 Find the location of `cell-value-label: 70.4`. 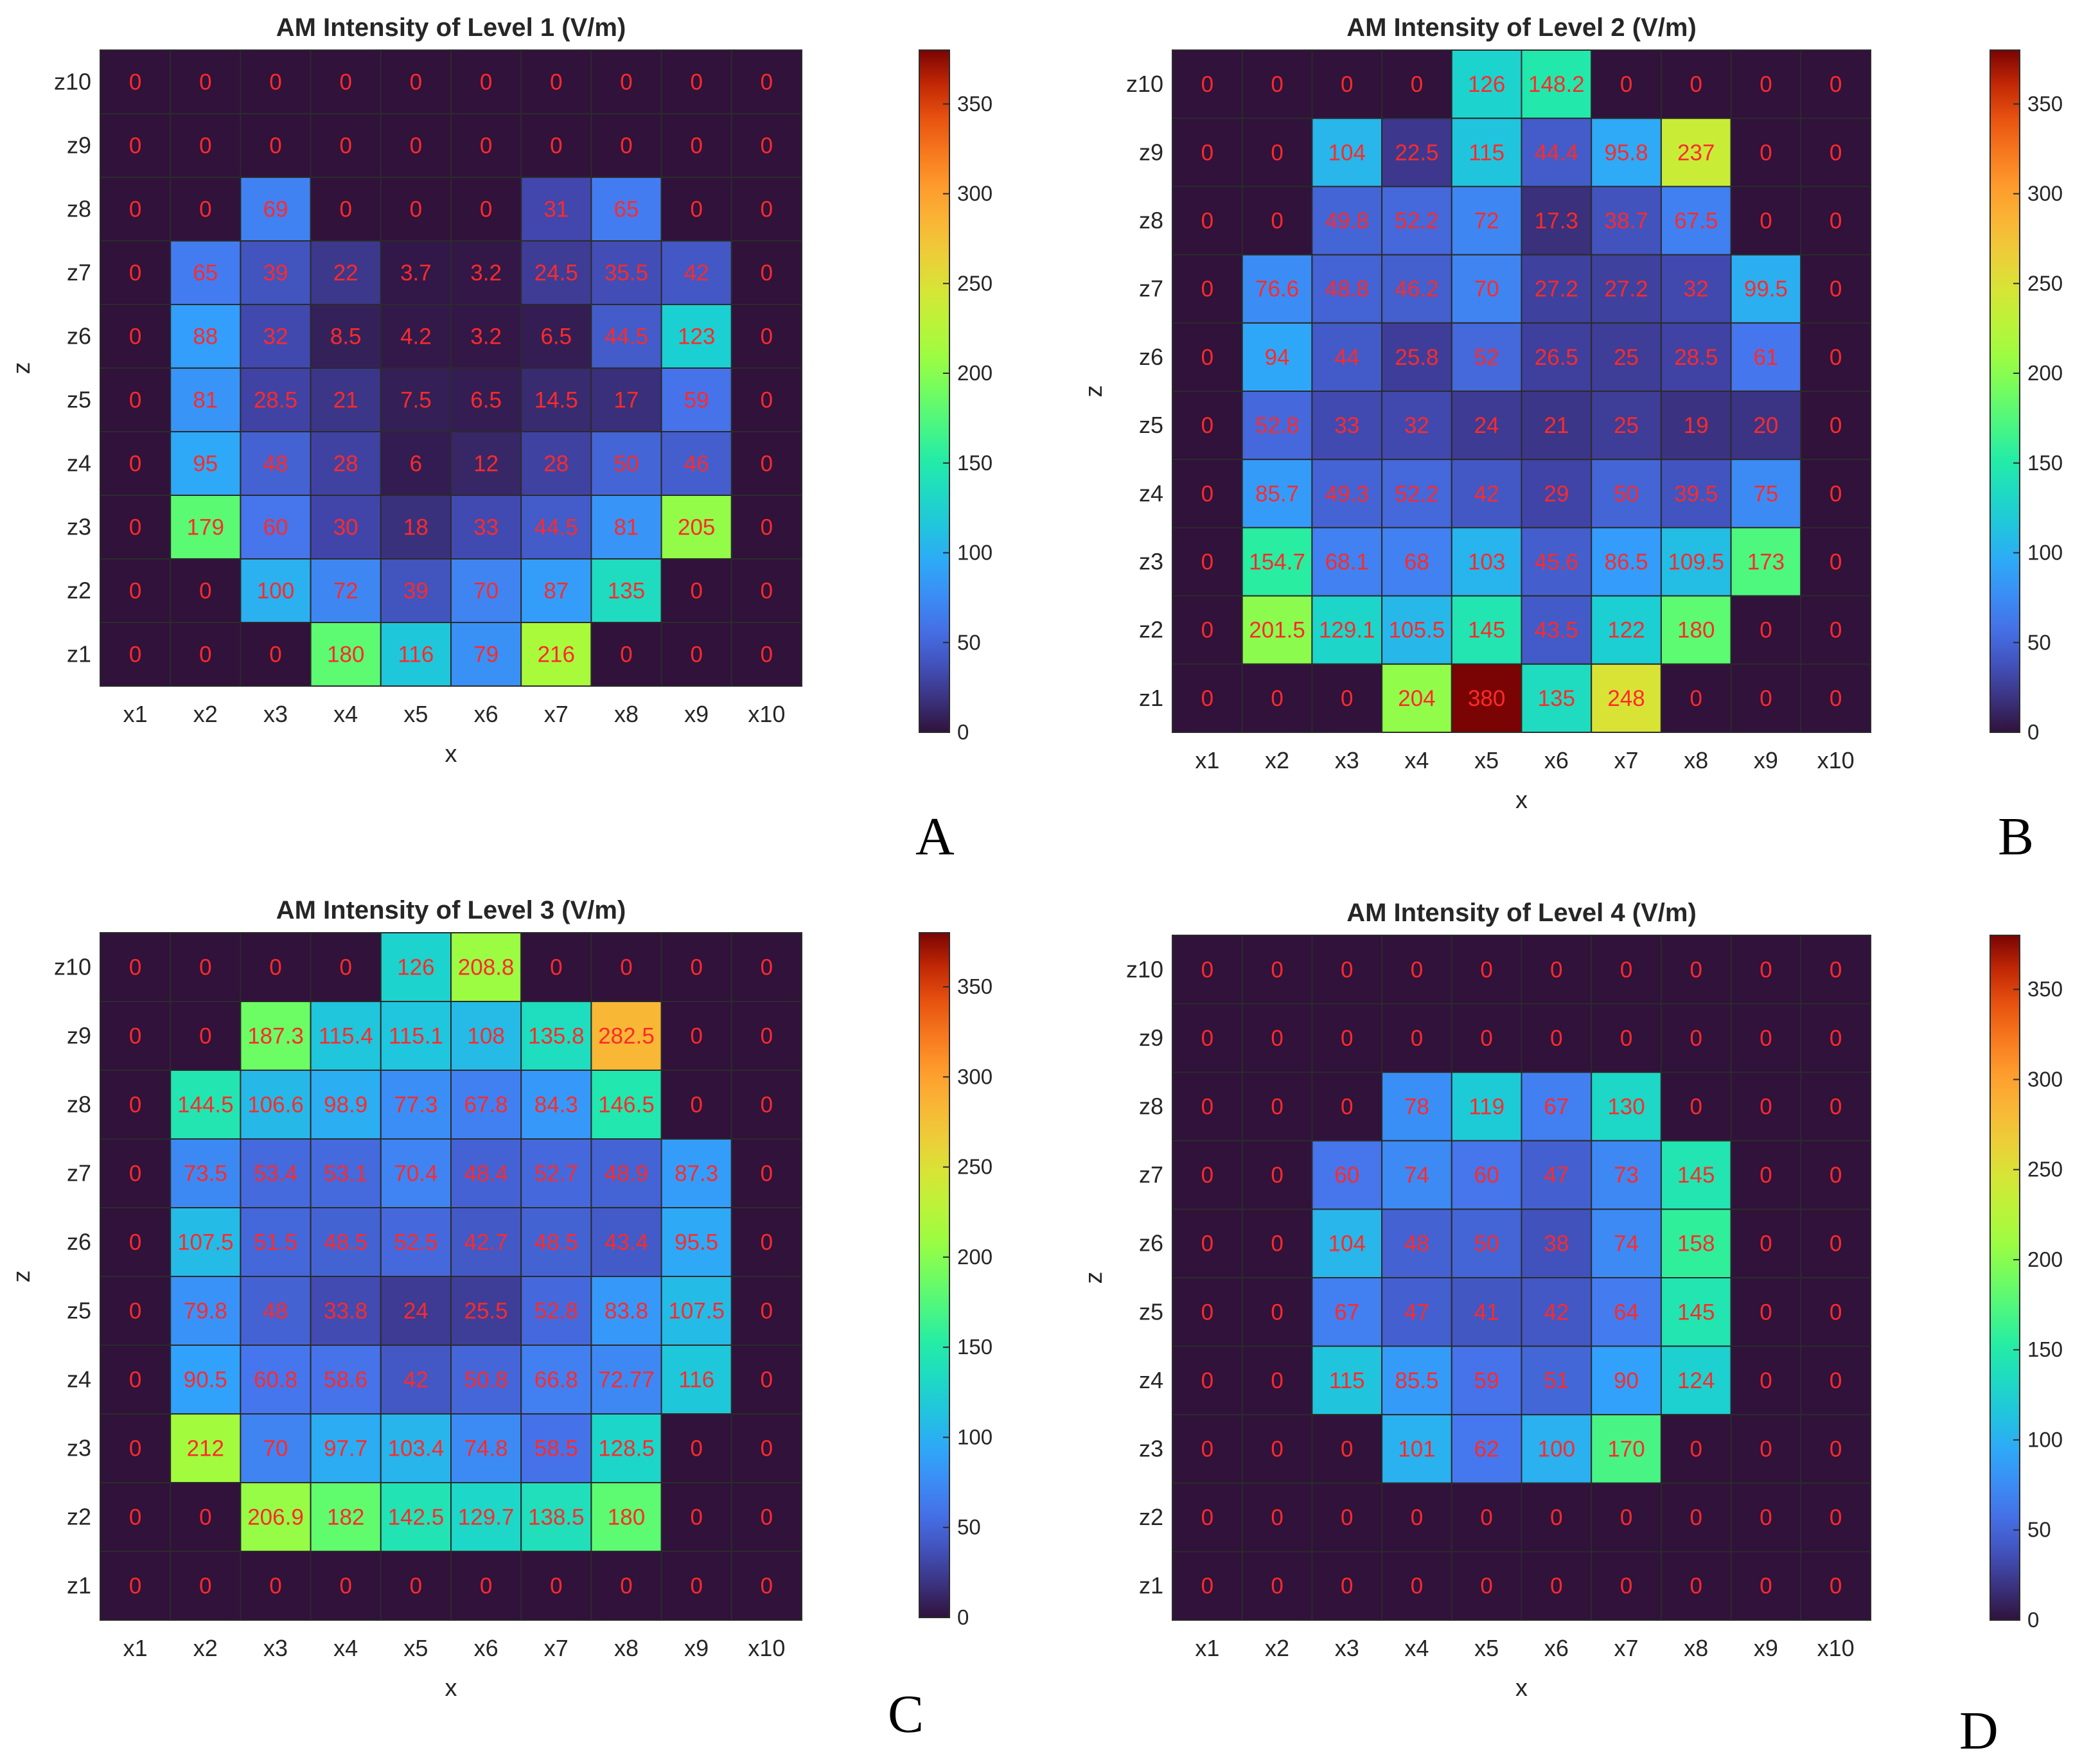

cell-value-label: 70.4 is located at coordinates (415, 1173).